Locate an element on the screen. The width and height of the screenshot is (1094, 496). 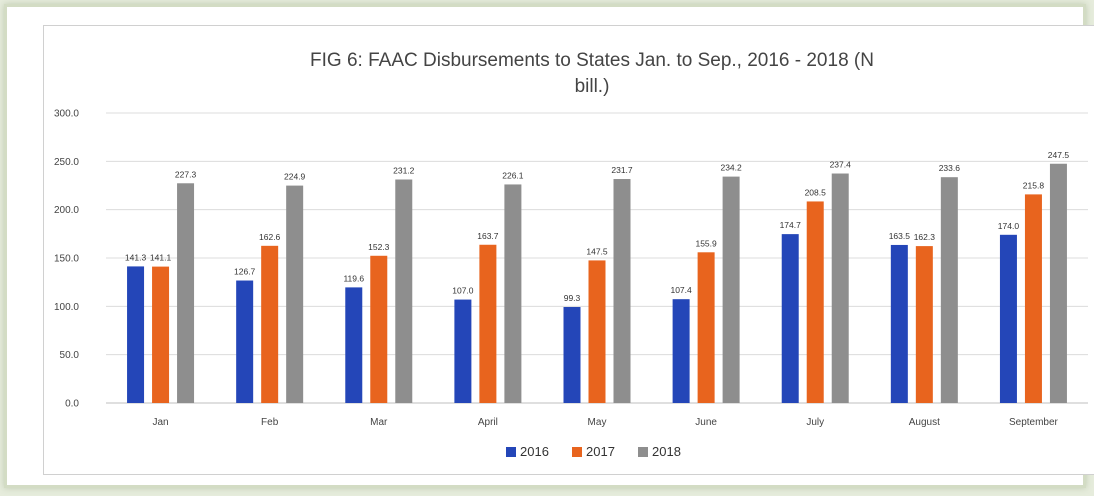
data-label: 141.1 is located at coordinates (161, 258).